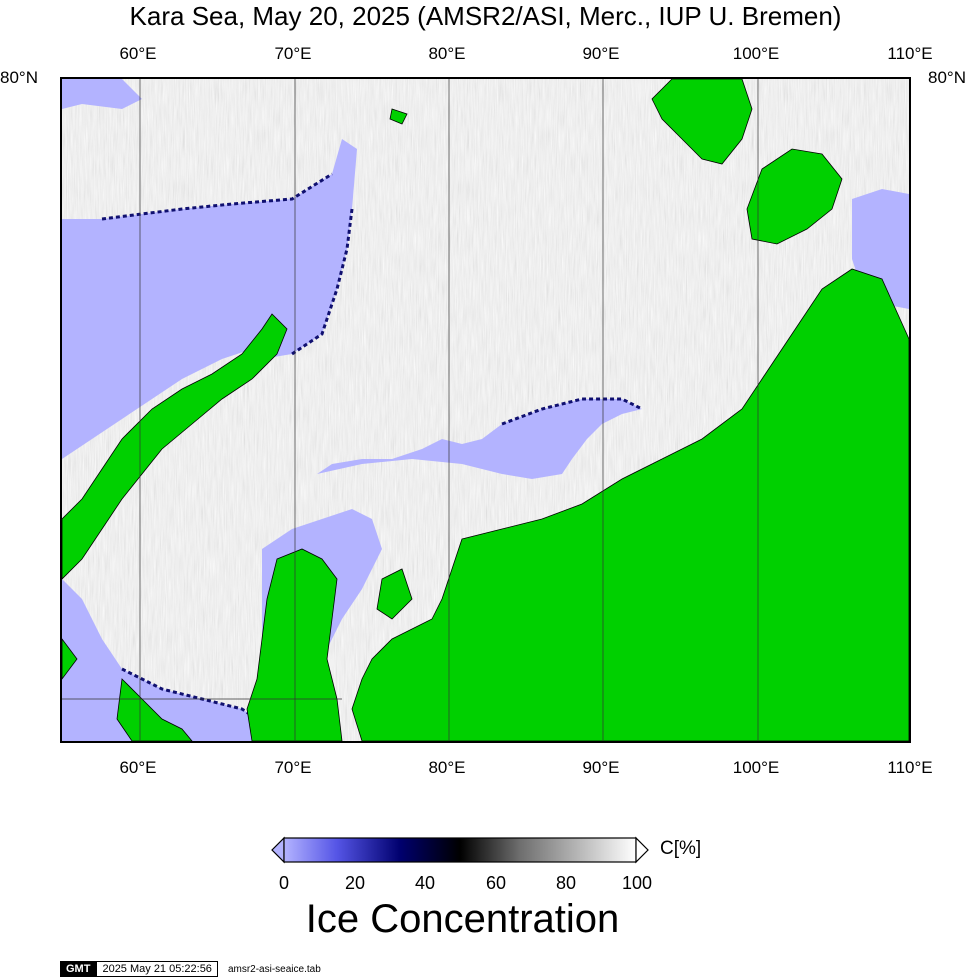  Describe the element at coordinates (447, 767) in the screenshot. I see `lon-label-bottom-80: 80°E` at that location.